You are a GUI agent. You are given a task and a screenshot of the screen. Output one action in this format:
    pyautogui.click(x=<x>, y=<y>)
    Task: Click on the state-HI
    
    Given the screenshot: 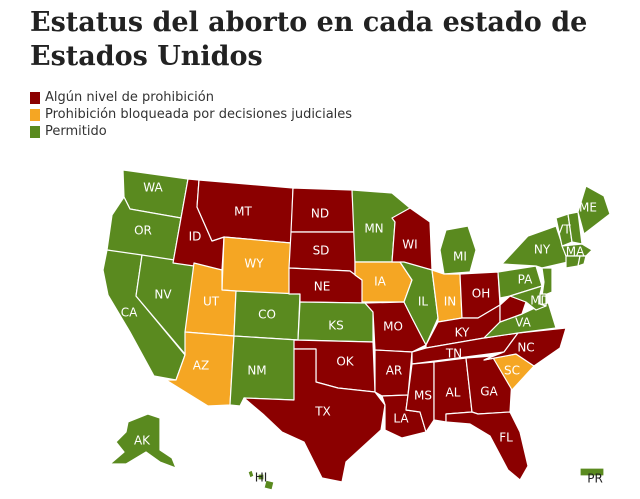 What is the action you would take?
    pyautogui.click(x=251, y=474)
    